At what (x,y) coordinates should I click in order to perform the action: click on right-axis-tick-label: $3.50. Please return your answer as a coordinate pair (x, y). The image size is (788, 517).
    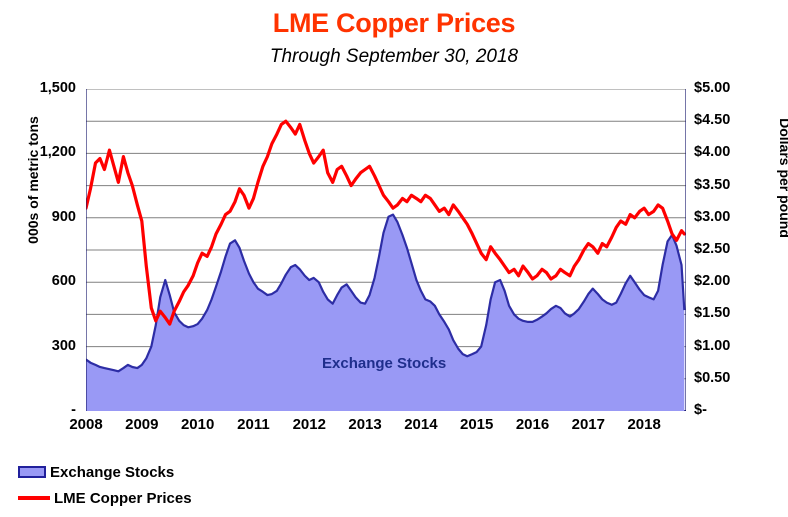
    Looking at the image, I should click on (712, 184).